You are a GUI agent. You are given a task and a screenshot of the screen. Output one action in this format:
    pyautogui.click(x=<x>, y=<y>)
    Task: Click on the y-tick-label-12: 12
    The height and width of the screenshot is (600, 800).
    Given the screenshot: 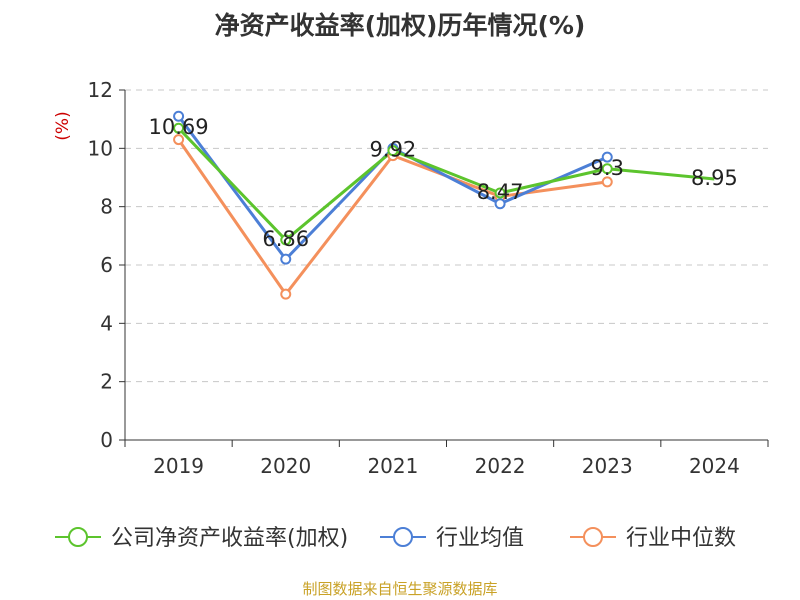 What is the action you would take?
    pyautogui.click(x=100, y=90)
    